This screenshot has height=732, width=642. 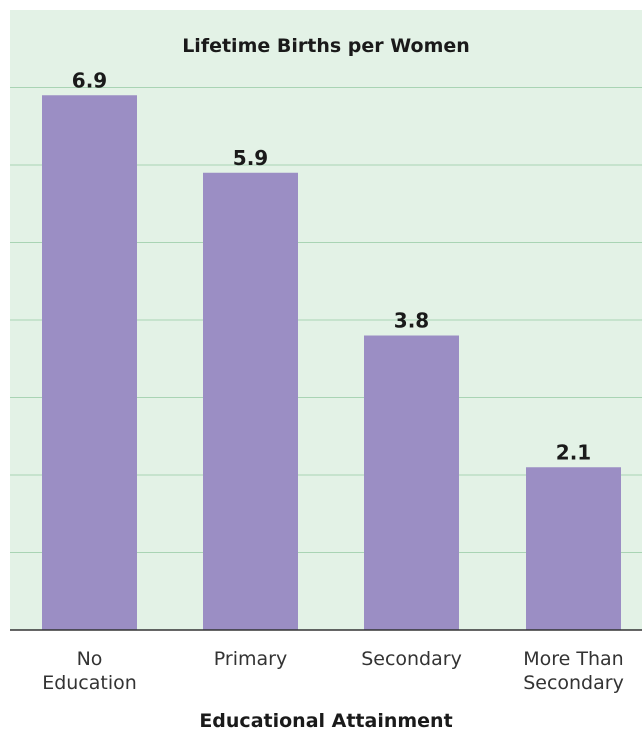 What do you see at coordinates (250, 158) in the screenshot?
I see `bar-value-label: 5.9` at bounding box center [250, 158].